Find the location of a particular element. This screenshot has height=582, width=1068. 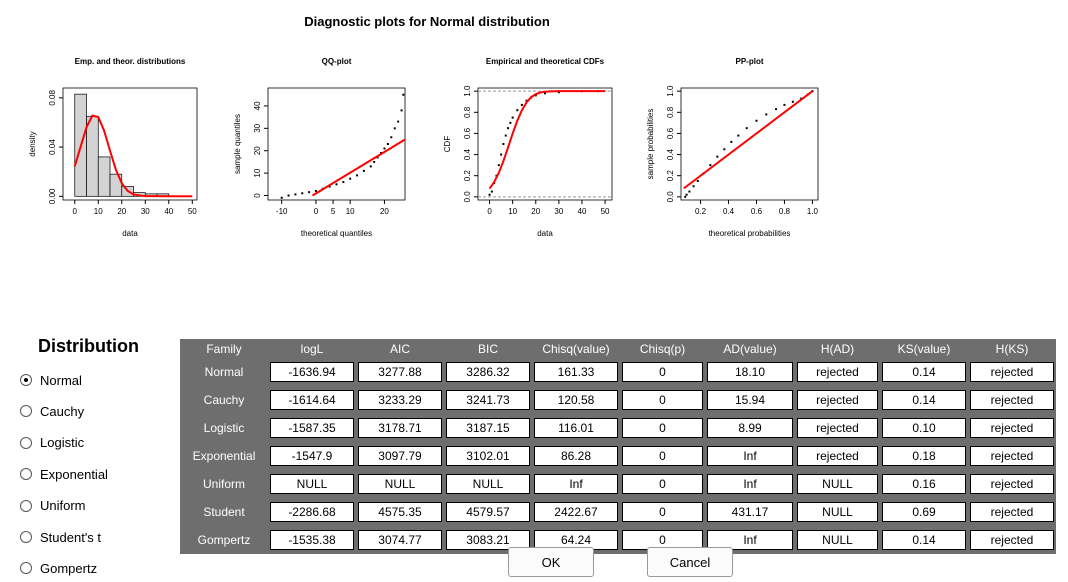

cell: 3233.29 is located at coordinates (400, 400).